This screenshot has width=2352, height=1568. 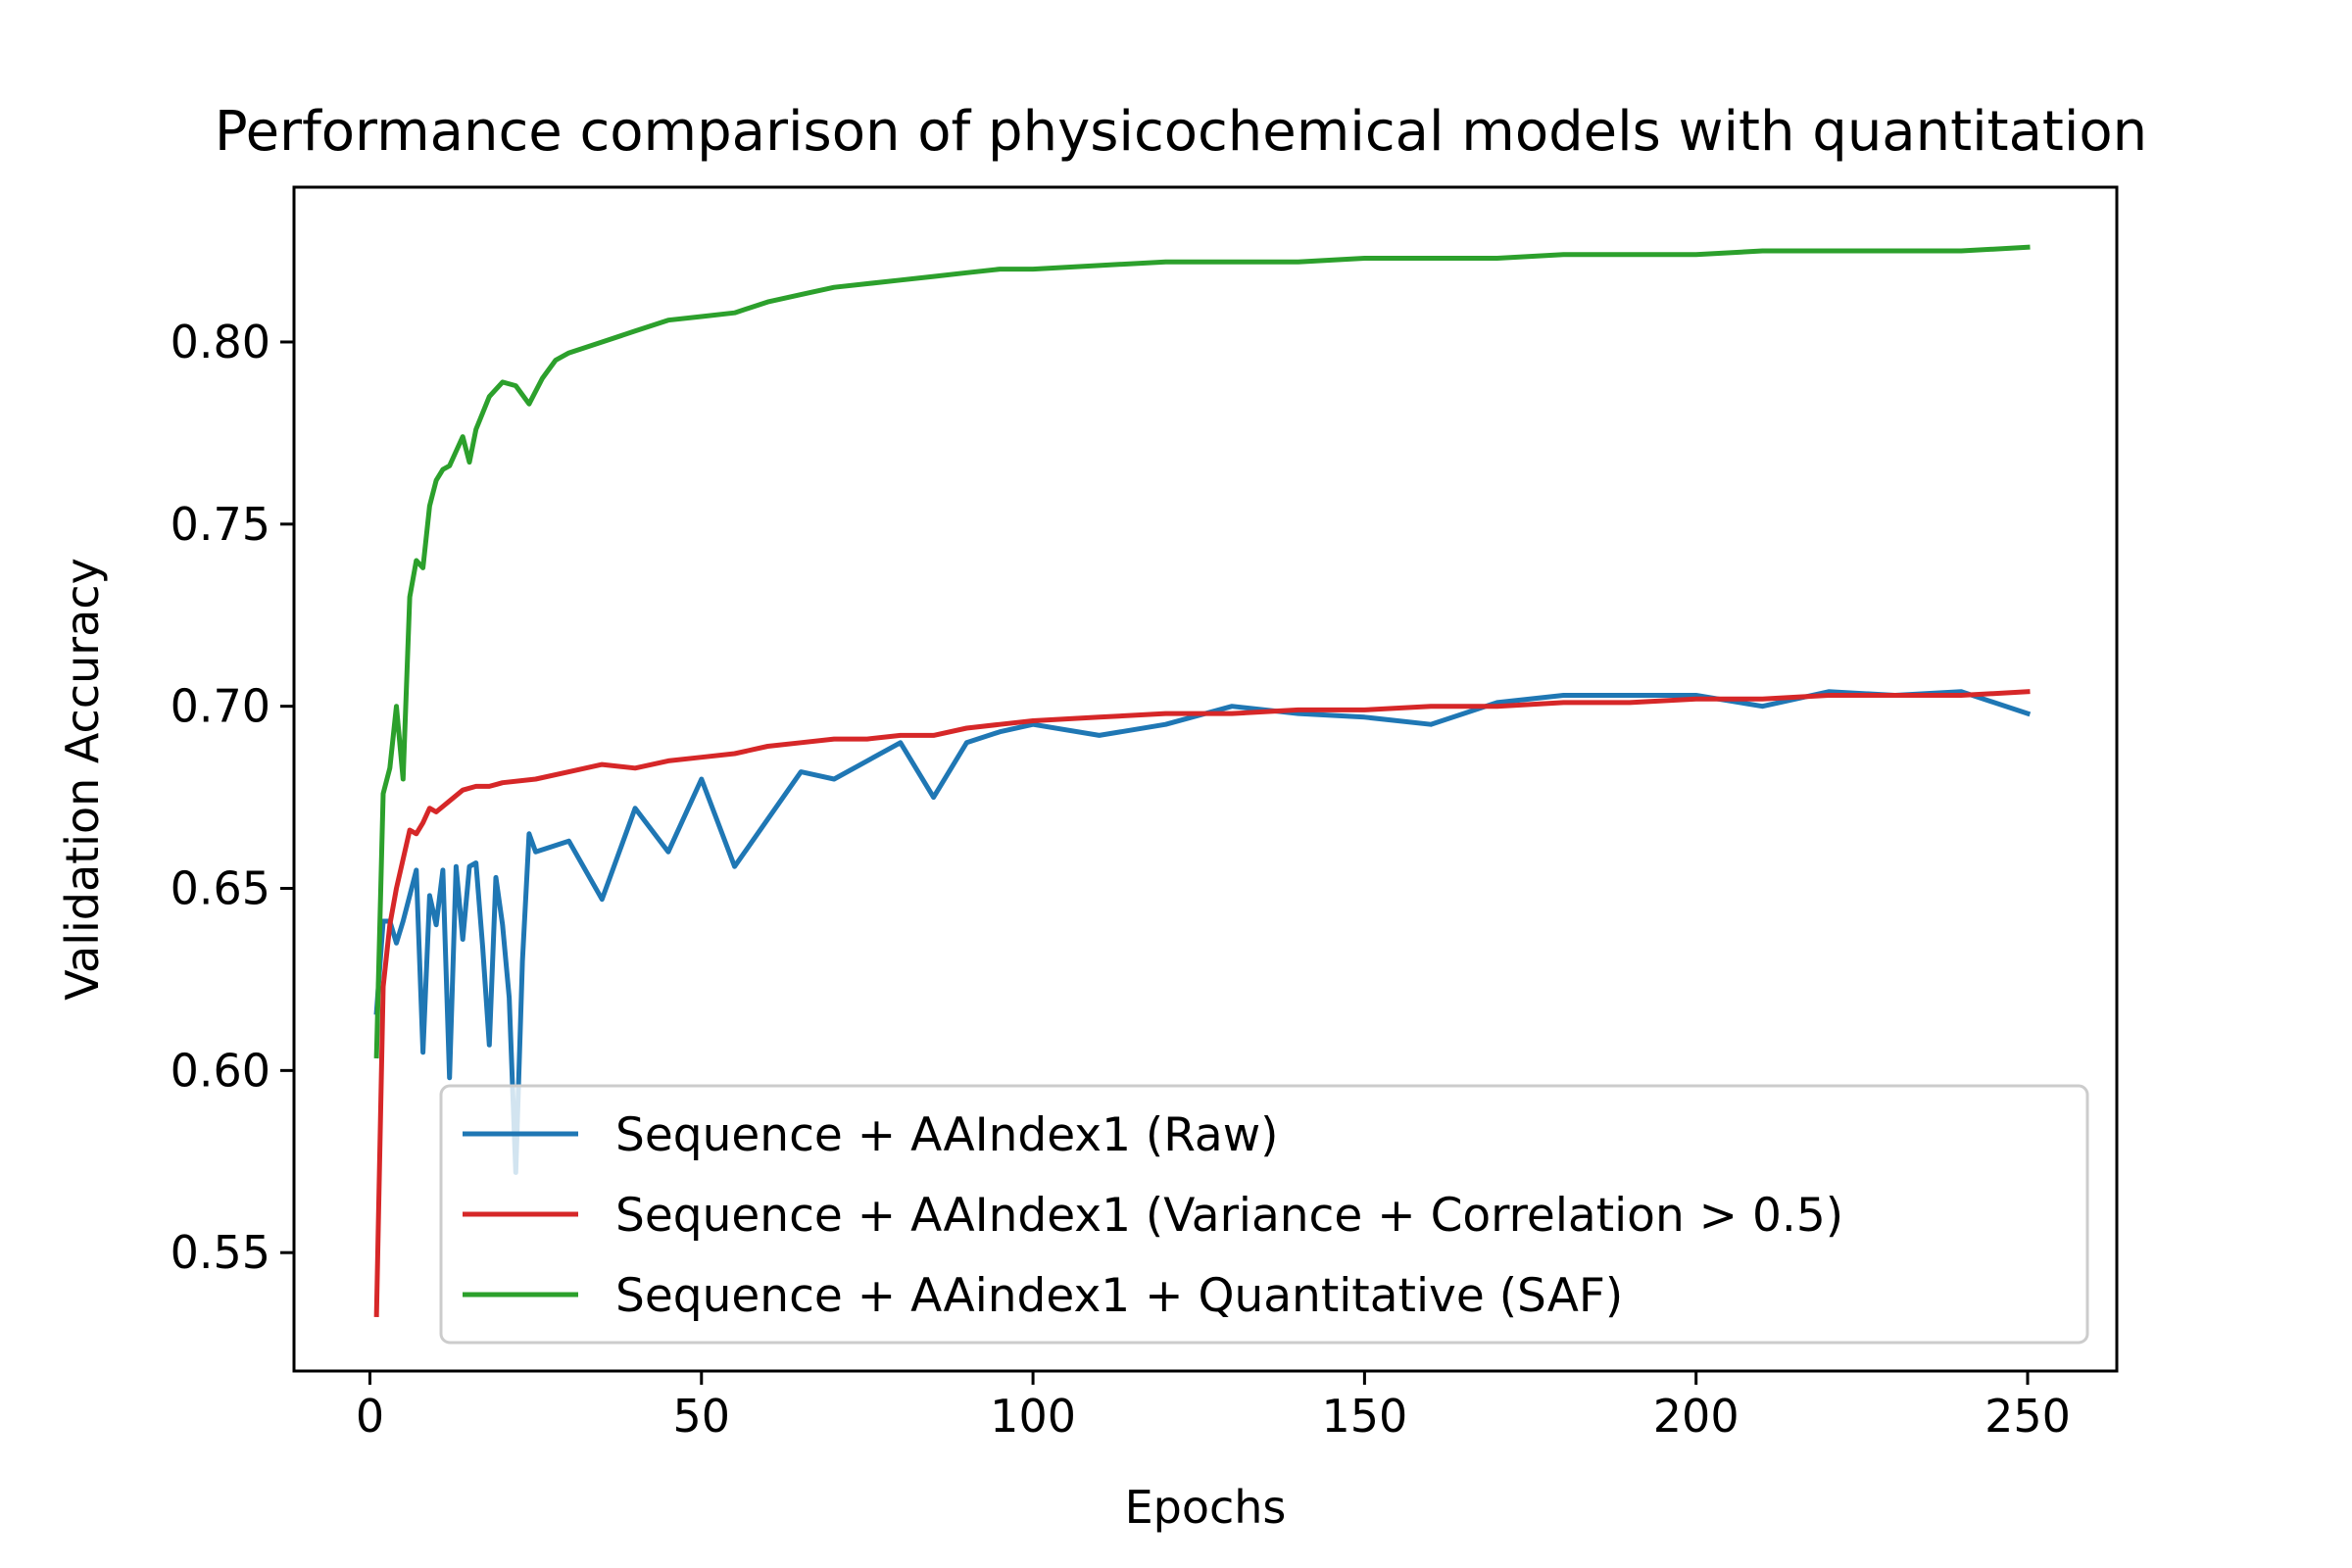 What do you see at coordinates (702, 1416) in the screenshot?
I see `x-tick-label: 50` at bounding box center [702, 1416].